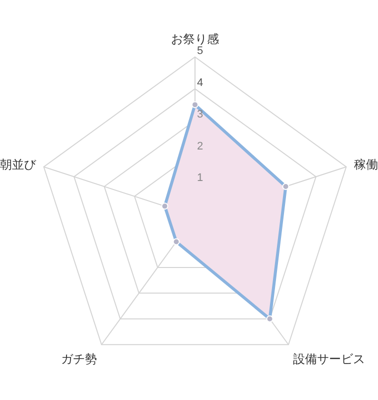 This screenshot has height=400, width=378. Describe the element at coordinates (195, 39) in the screenshot. I see `spoke-label: お祭り感` at that location.